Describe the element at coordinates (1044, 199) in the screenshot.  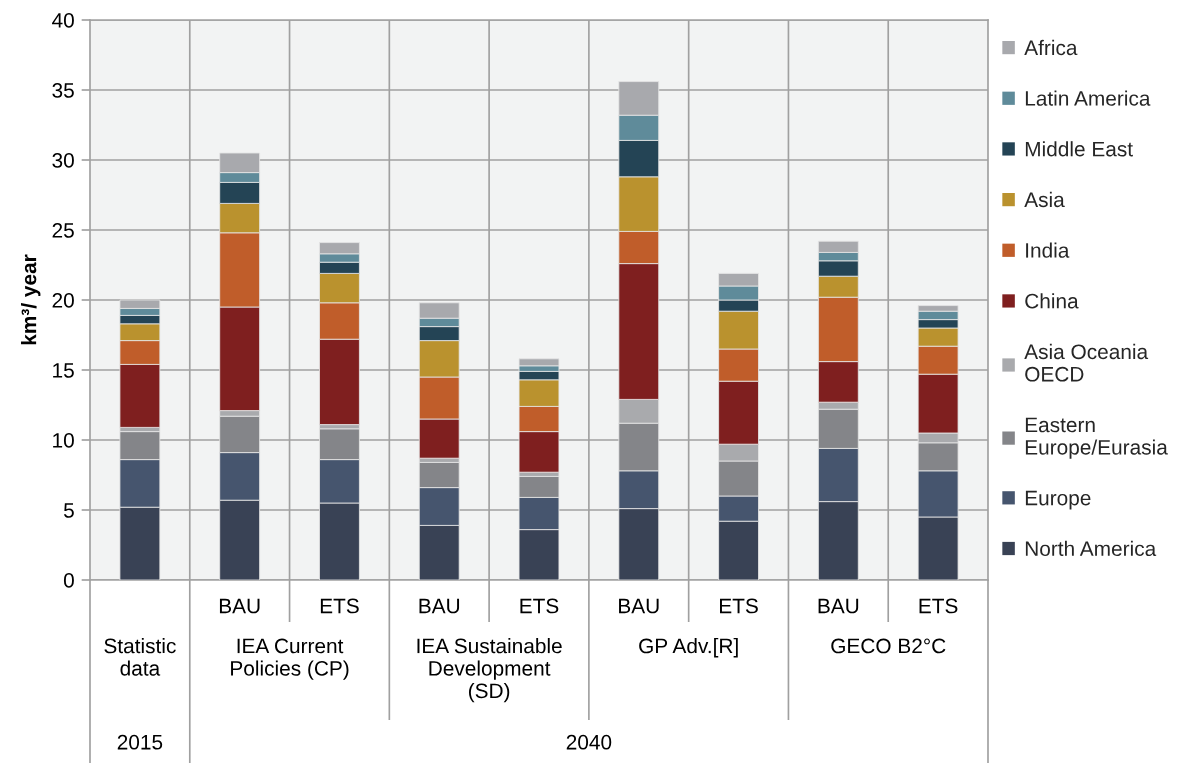
I see `legend-label: Asia` at that location.